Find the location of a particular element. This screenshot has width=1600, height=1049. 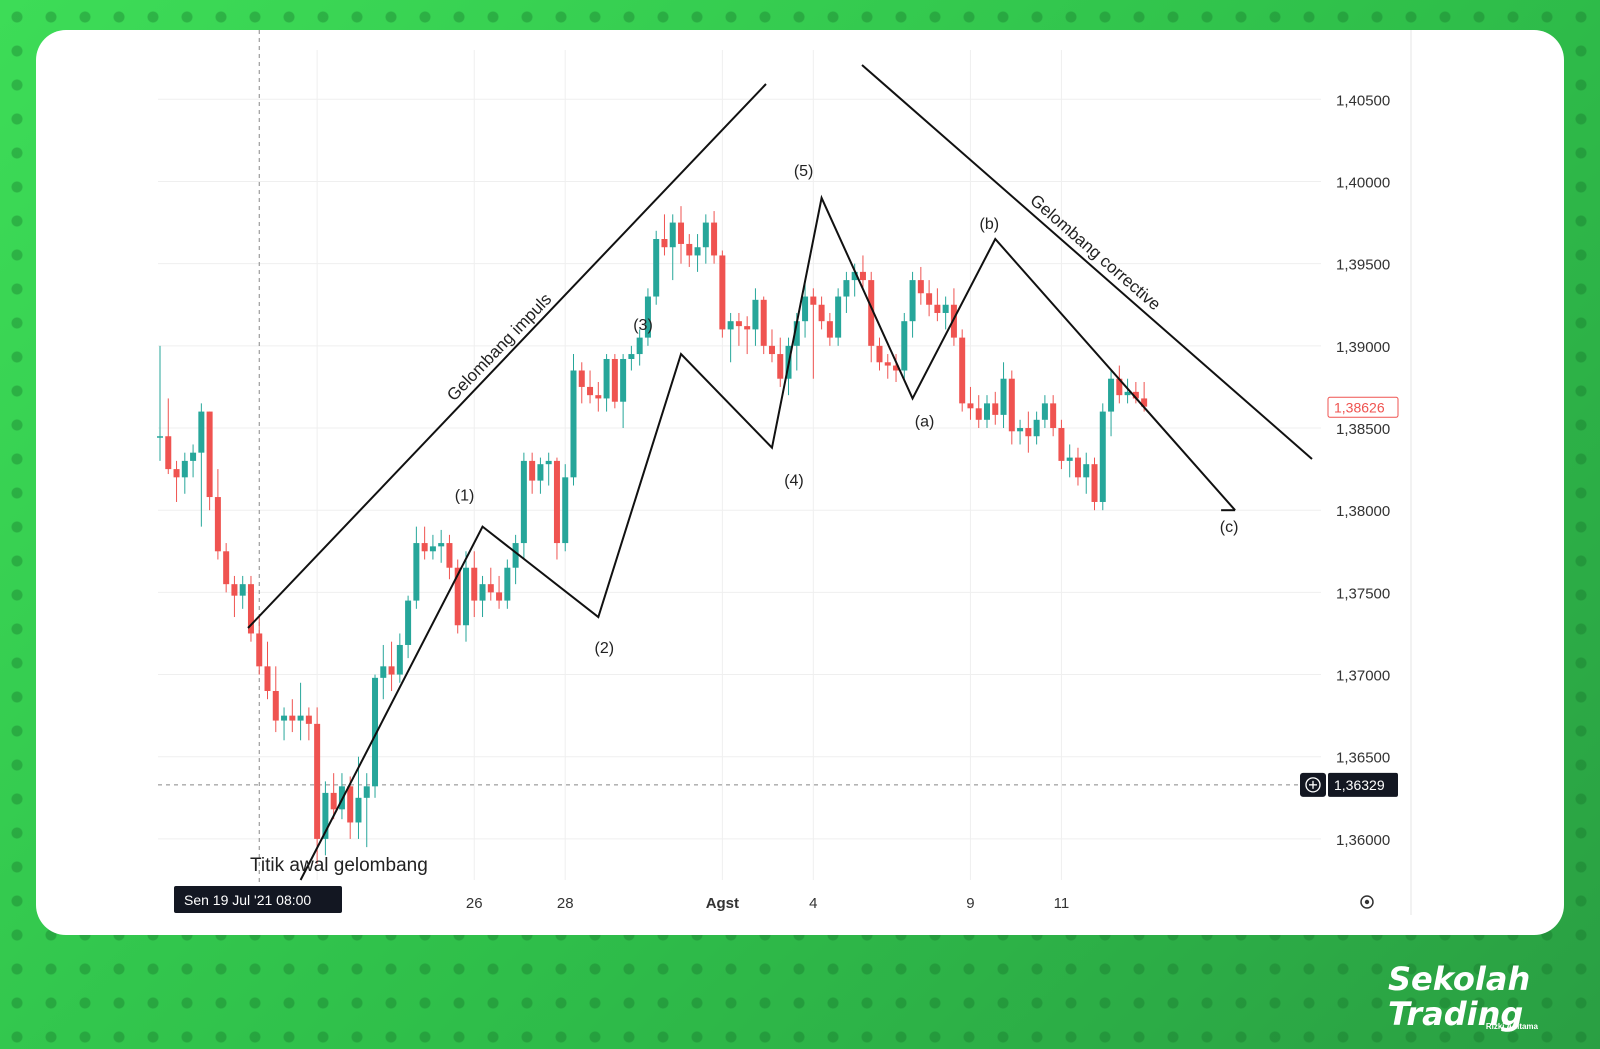

plus-icon is located at coordinates (1313, 785).